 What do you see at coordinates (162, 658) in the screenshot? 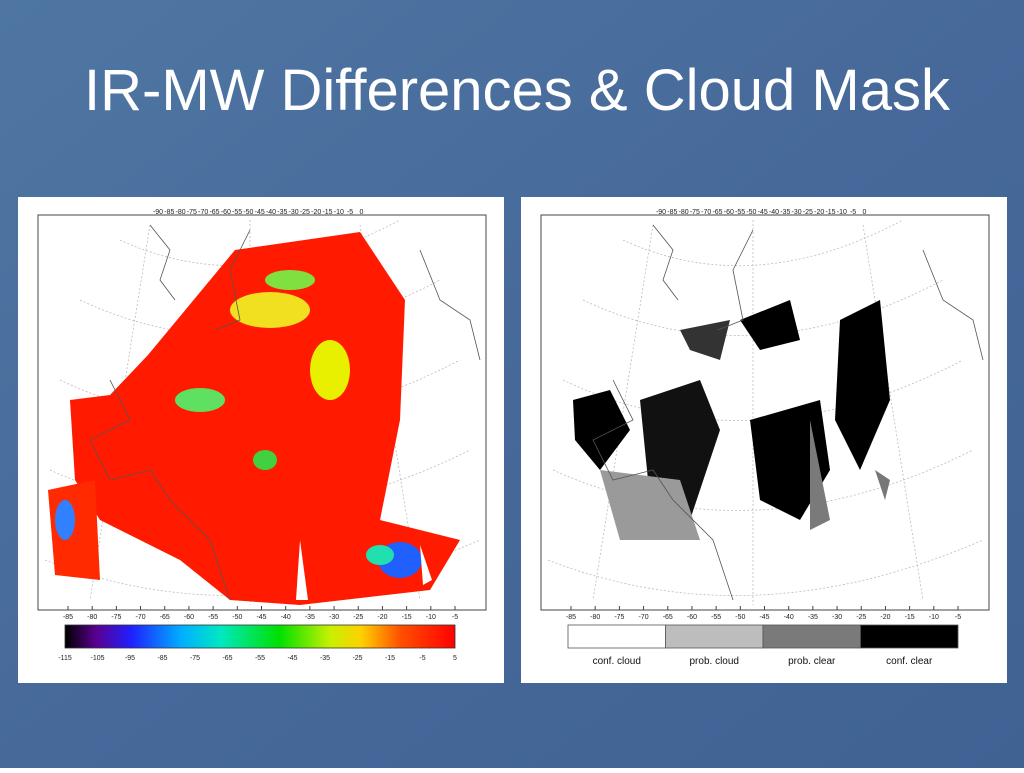
I see `colorbar-label: -85` at bounding box center [162, 658].